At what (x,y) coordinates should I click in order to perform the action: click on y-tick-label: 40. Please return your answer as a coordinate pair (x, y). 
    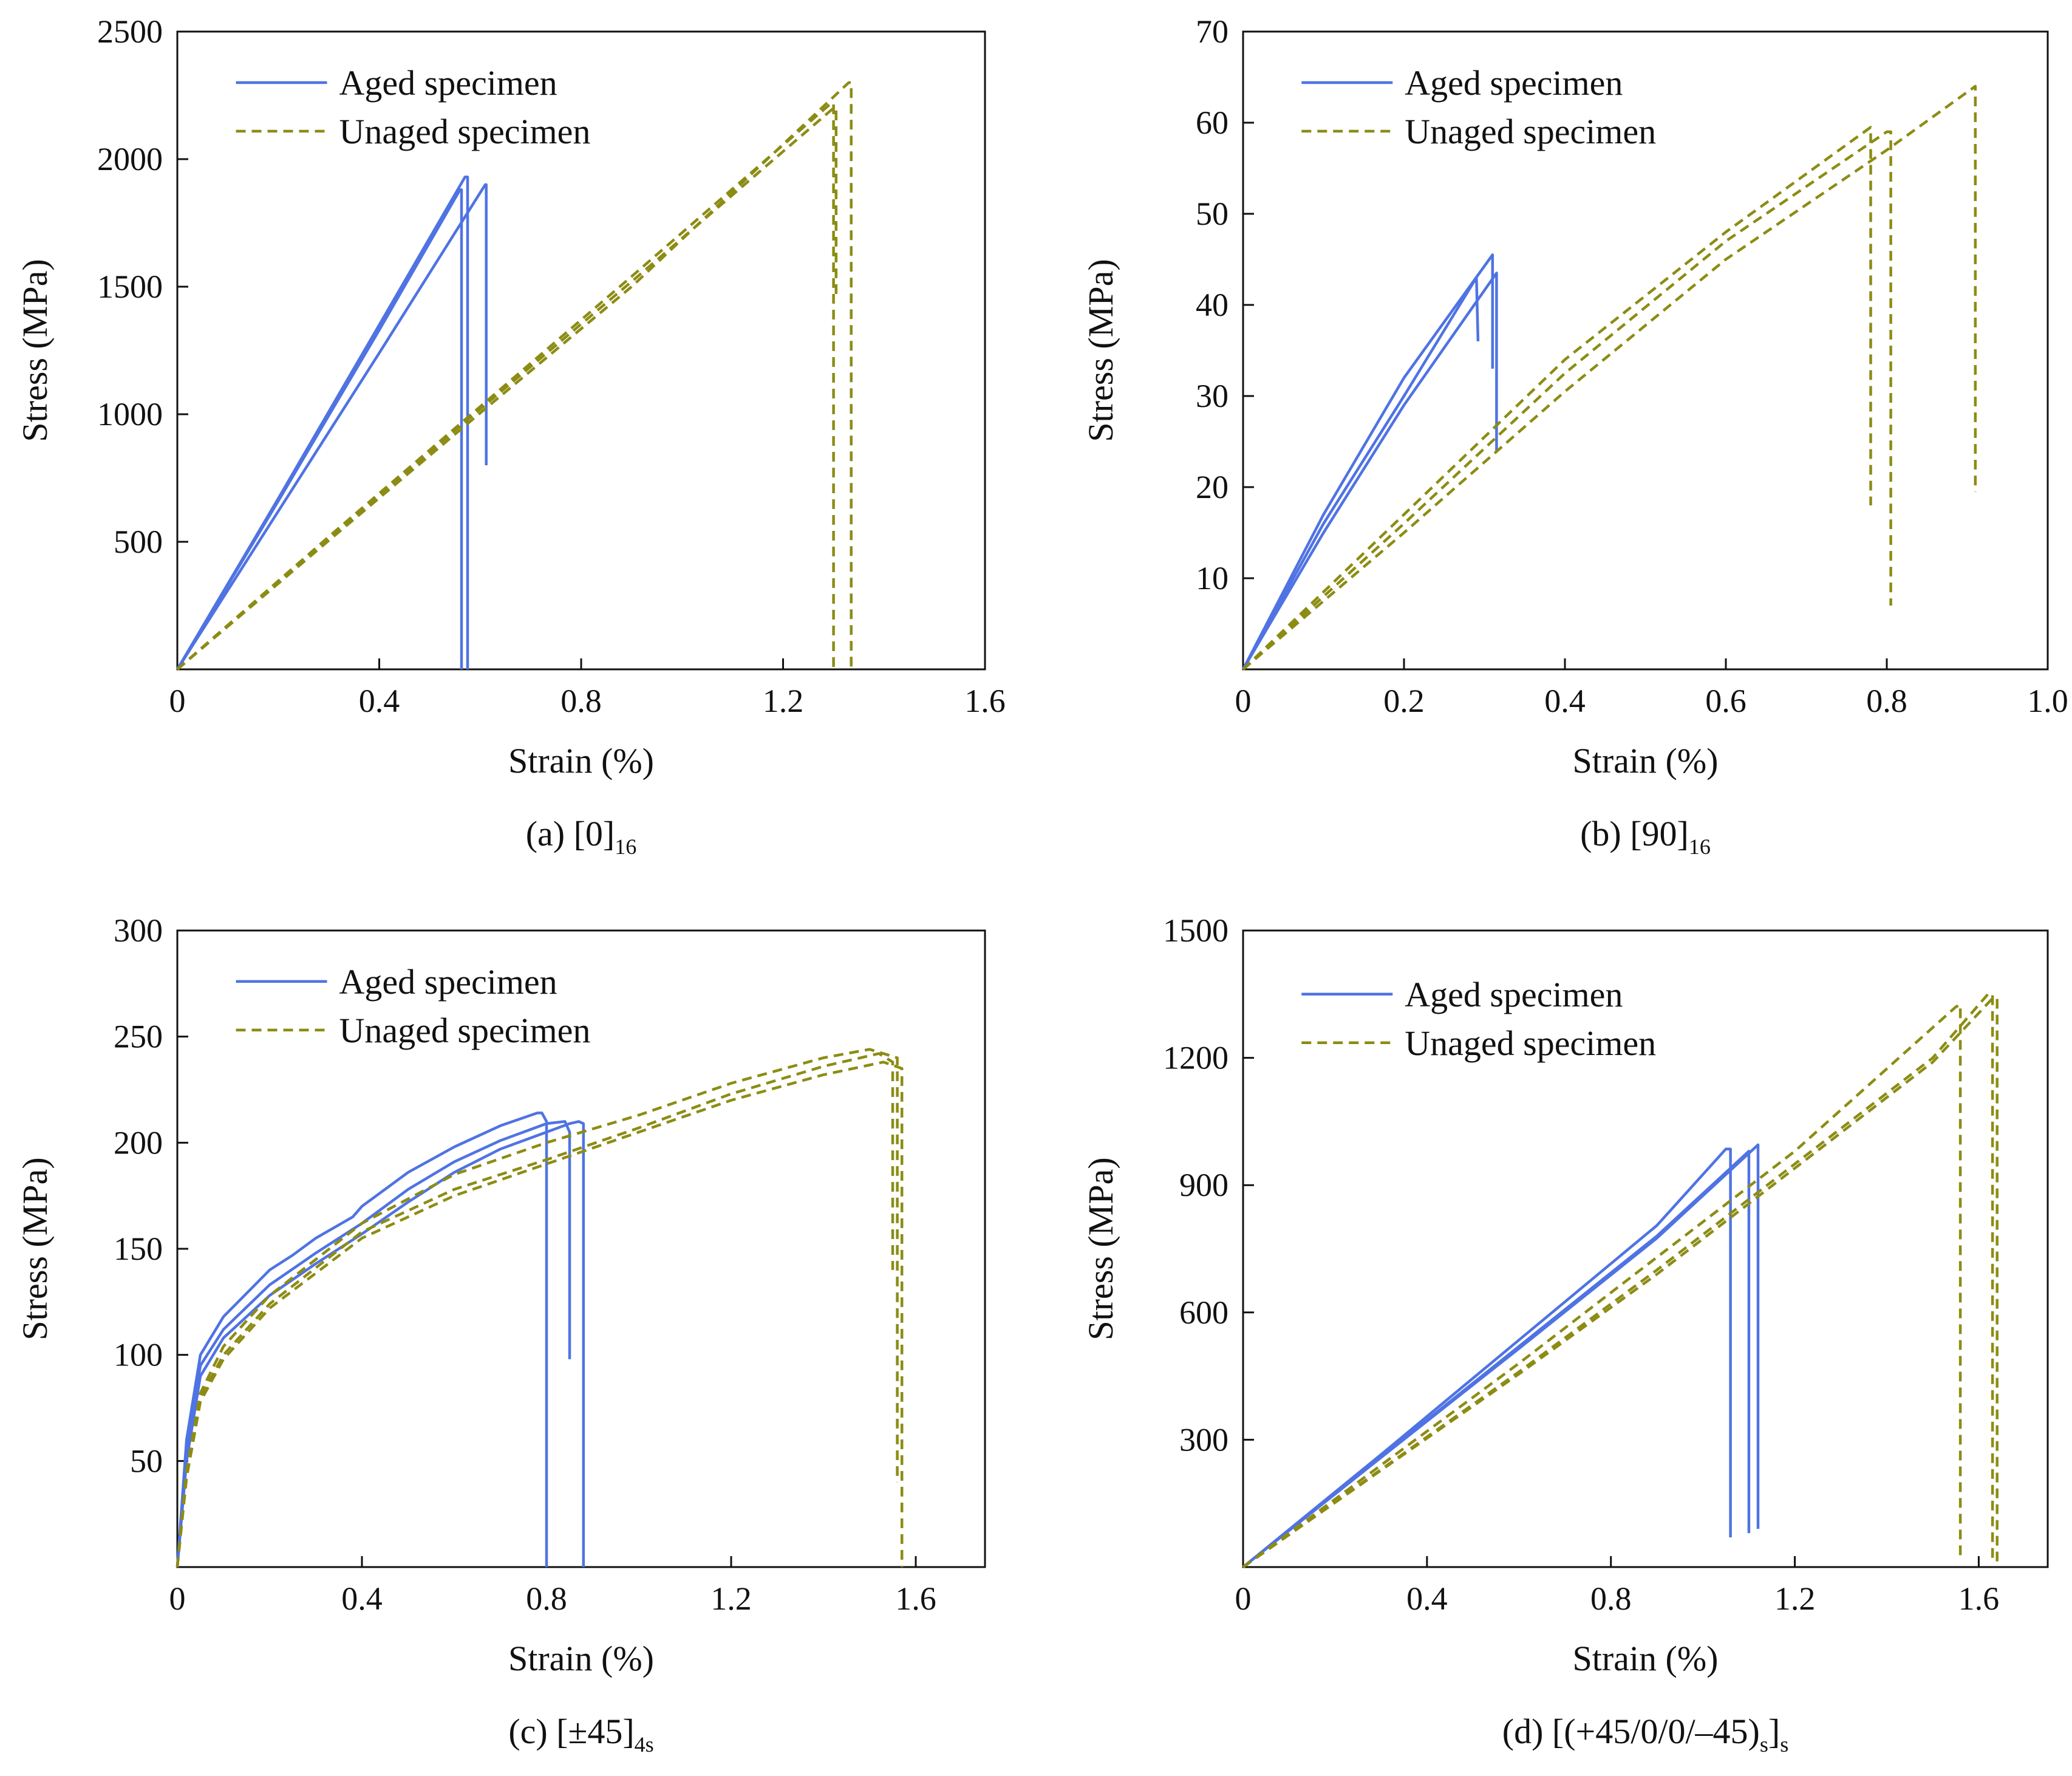
    Looking at the image, I should click on (1212, 305).